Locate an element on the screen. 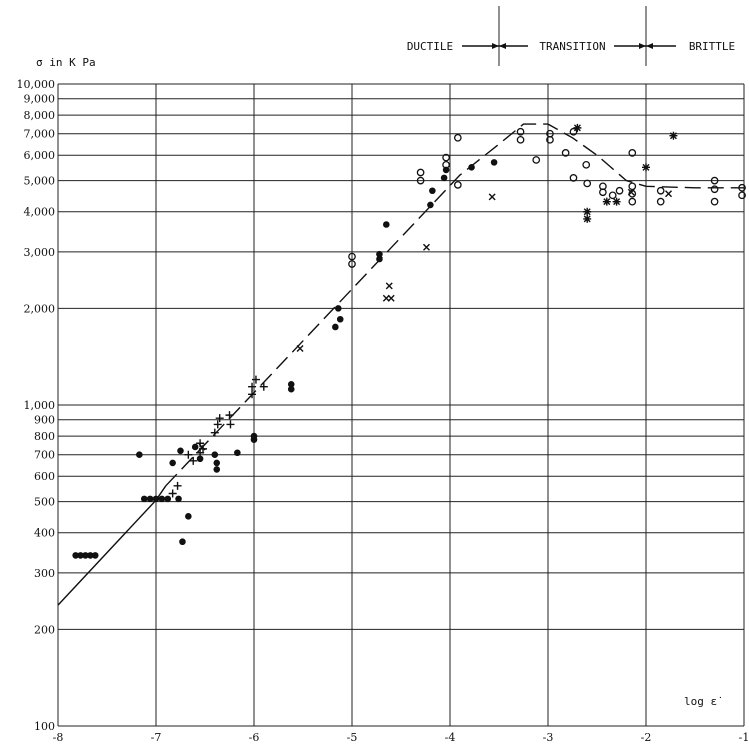  y-tick-label: 900 is located at coordinates (44, 420).